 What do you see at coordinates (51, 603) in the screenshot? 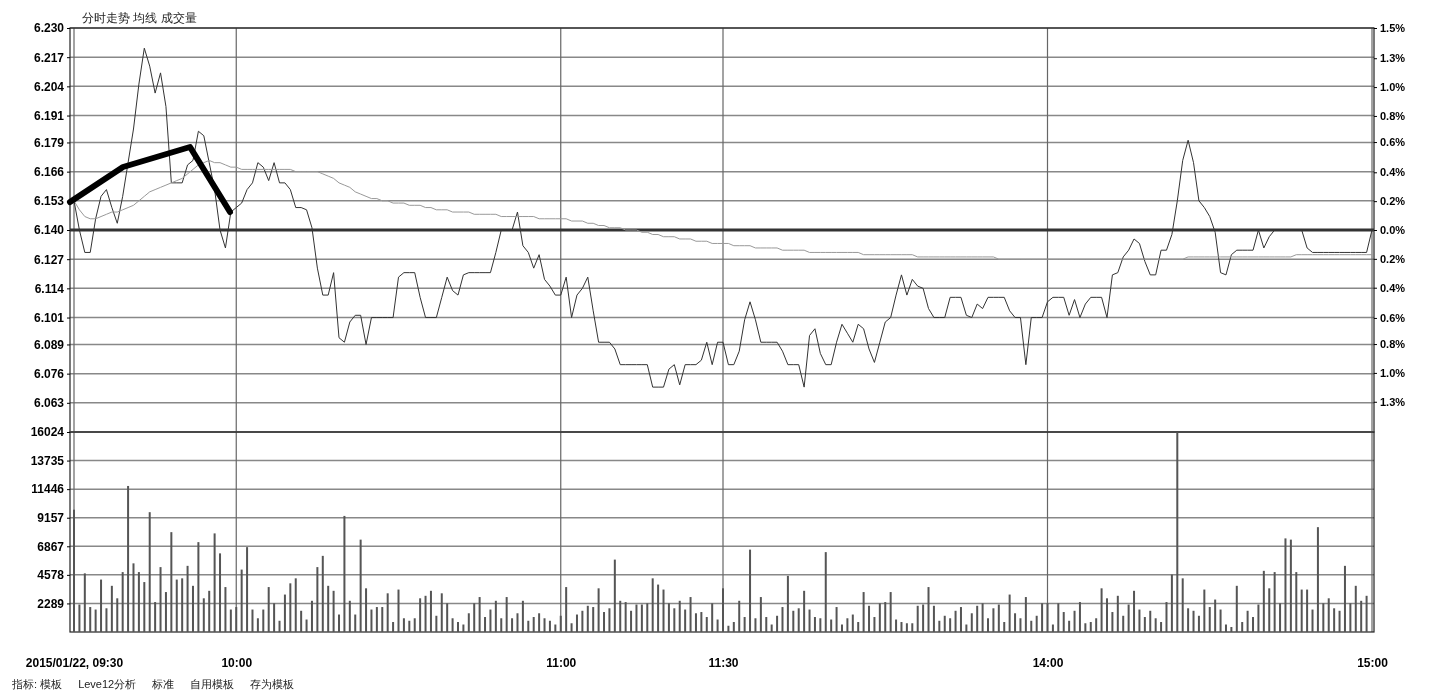
I see `y-tick-label: 2289` at bounding box center [51, 603].